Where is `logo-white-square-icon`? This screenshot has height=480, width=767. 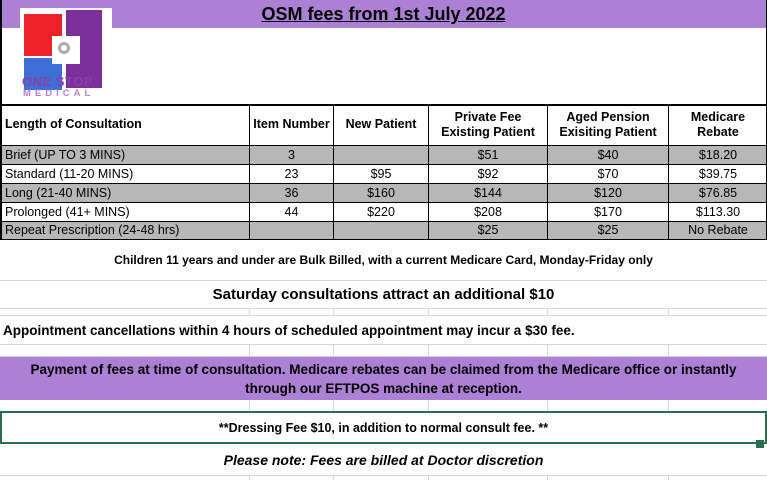
logo-white-square-icon is located at coordinates (66, 50).